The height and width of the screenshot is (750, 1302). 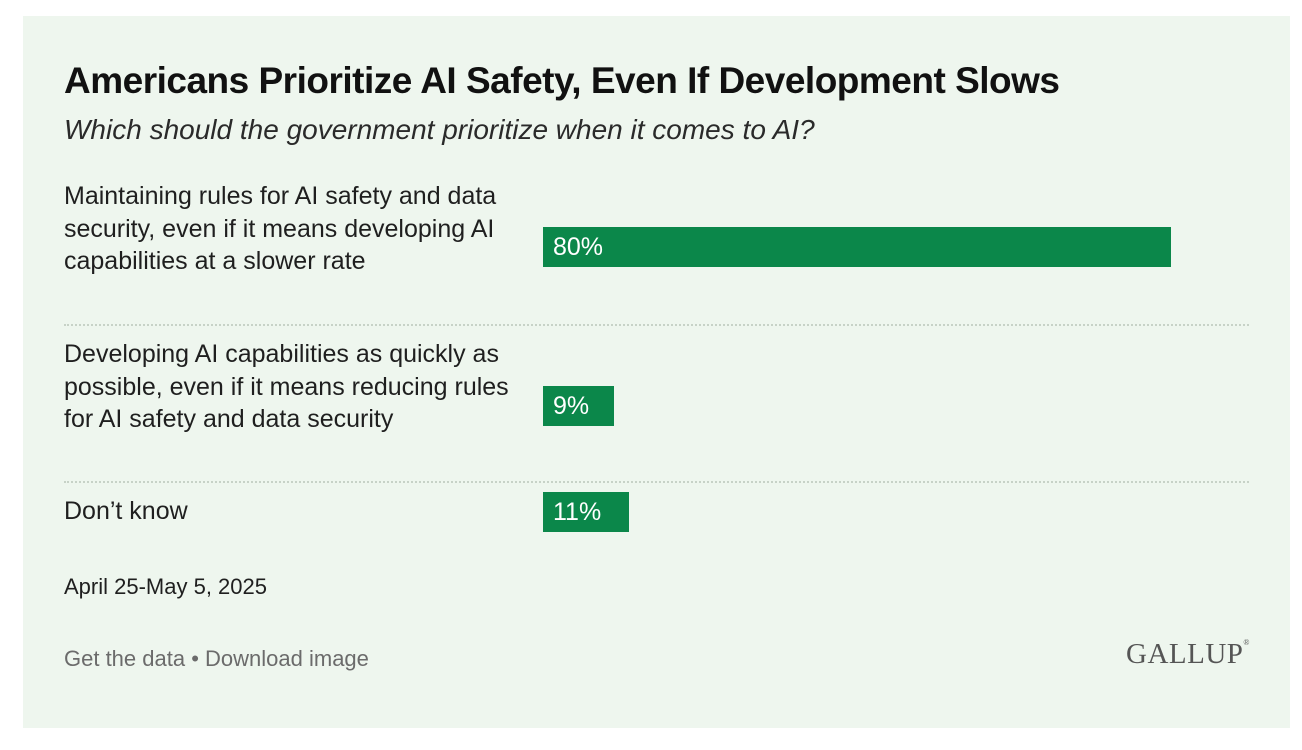 I want to click on get-data-link: Get the data, so click(x=125, y=658).